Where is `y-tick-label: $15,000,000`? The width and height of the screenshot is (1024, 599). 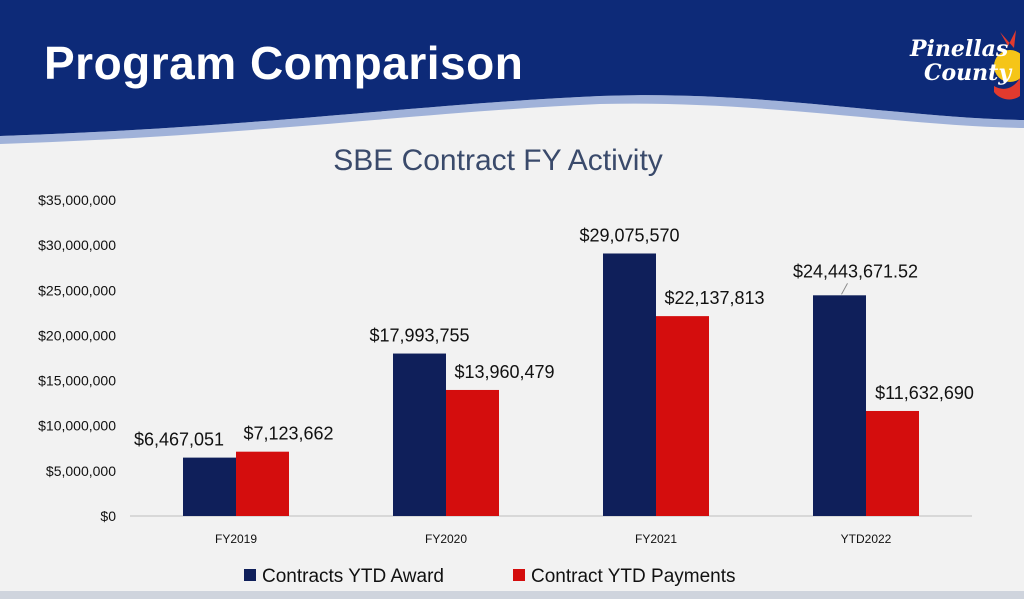 y-tick-label: $15,000,000 is located at coordinates (77, 381).